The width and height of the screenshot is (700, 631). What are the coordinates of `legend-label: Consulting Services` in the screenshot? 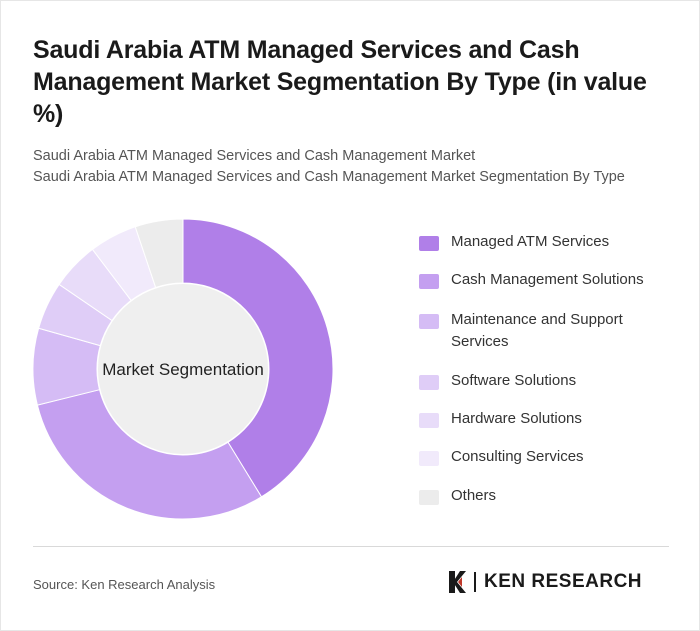 It's located at (517, 456).